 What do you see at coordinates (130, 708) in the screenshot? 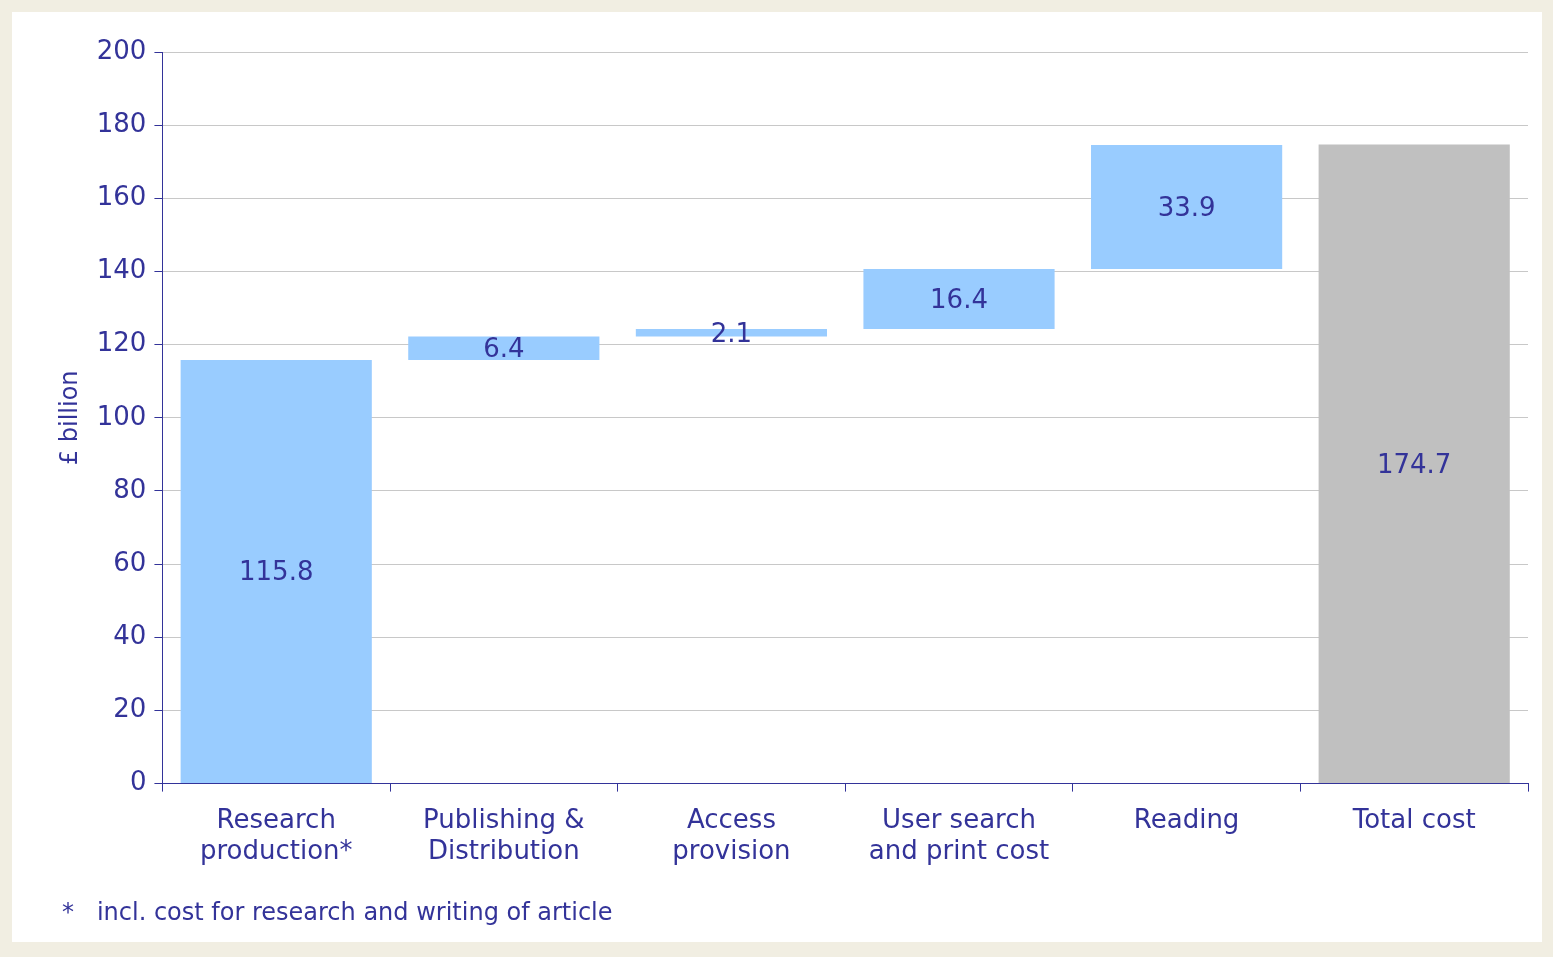
I see `y-tick-label: 20` at bounding box center [130, 708].